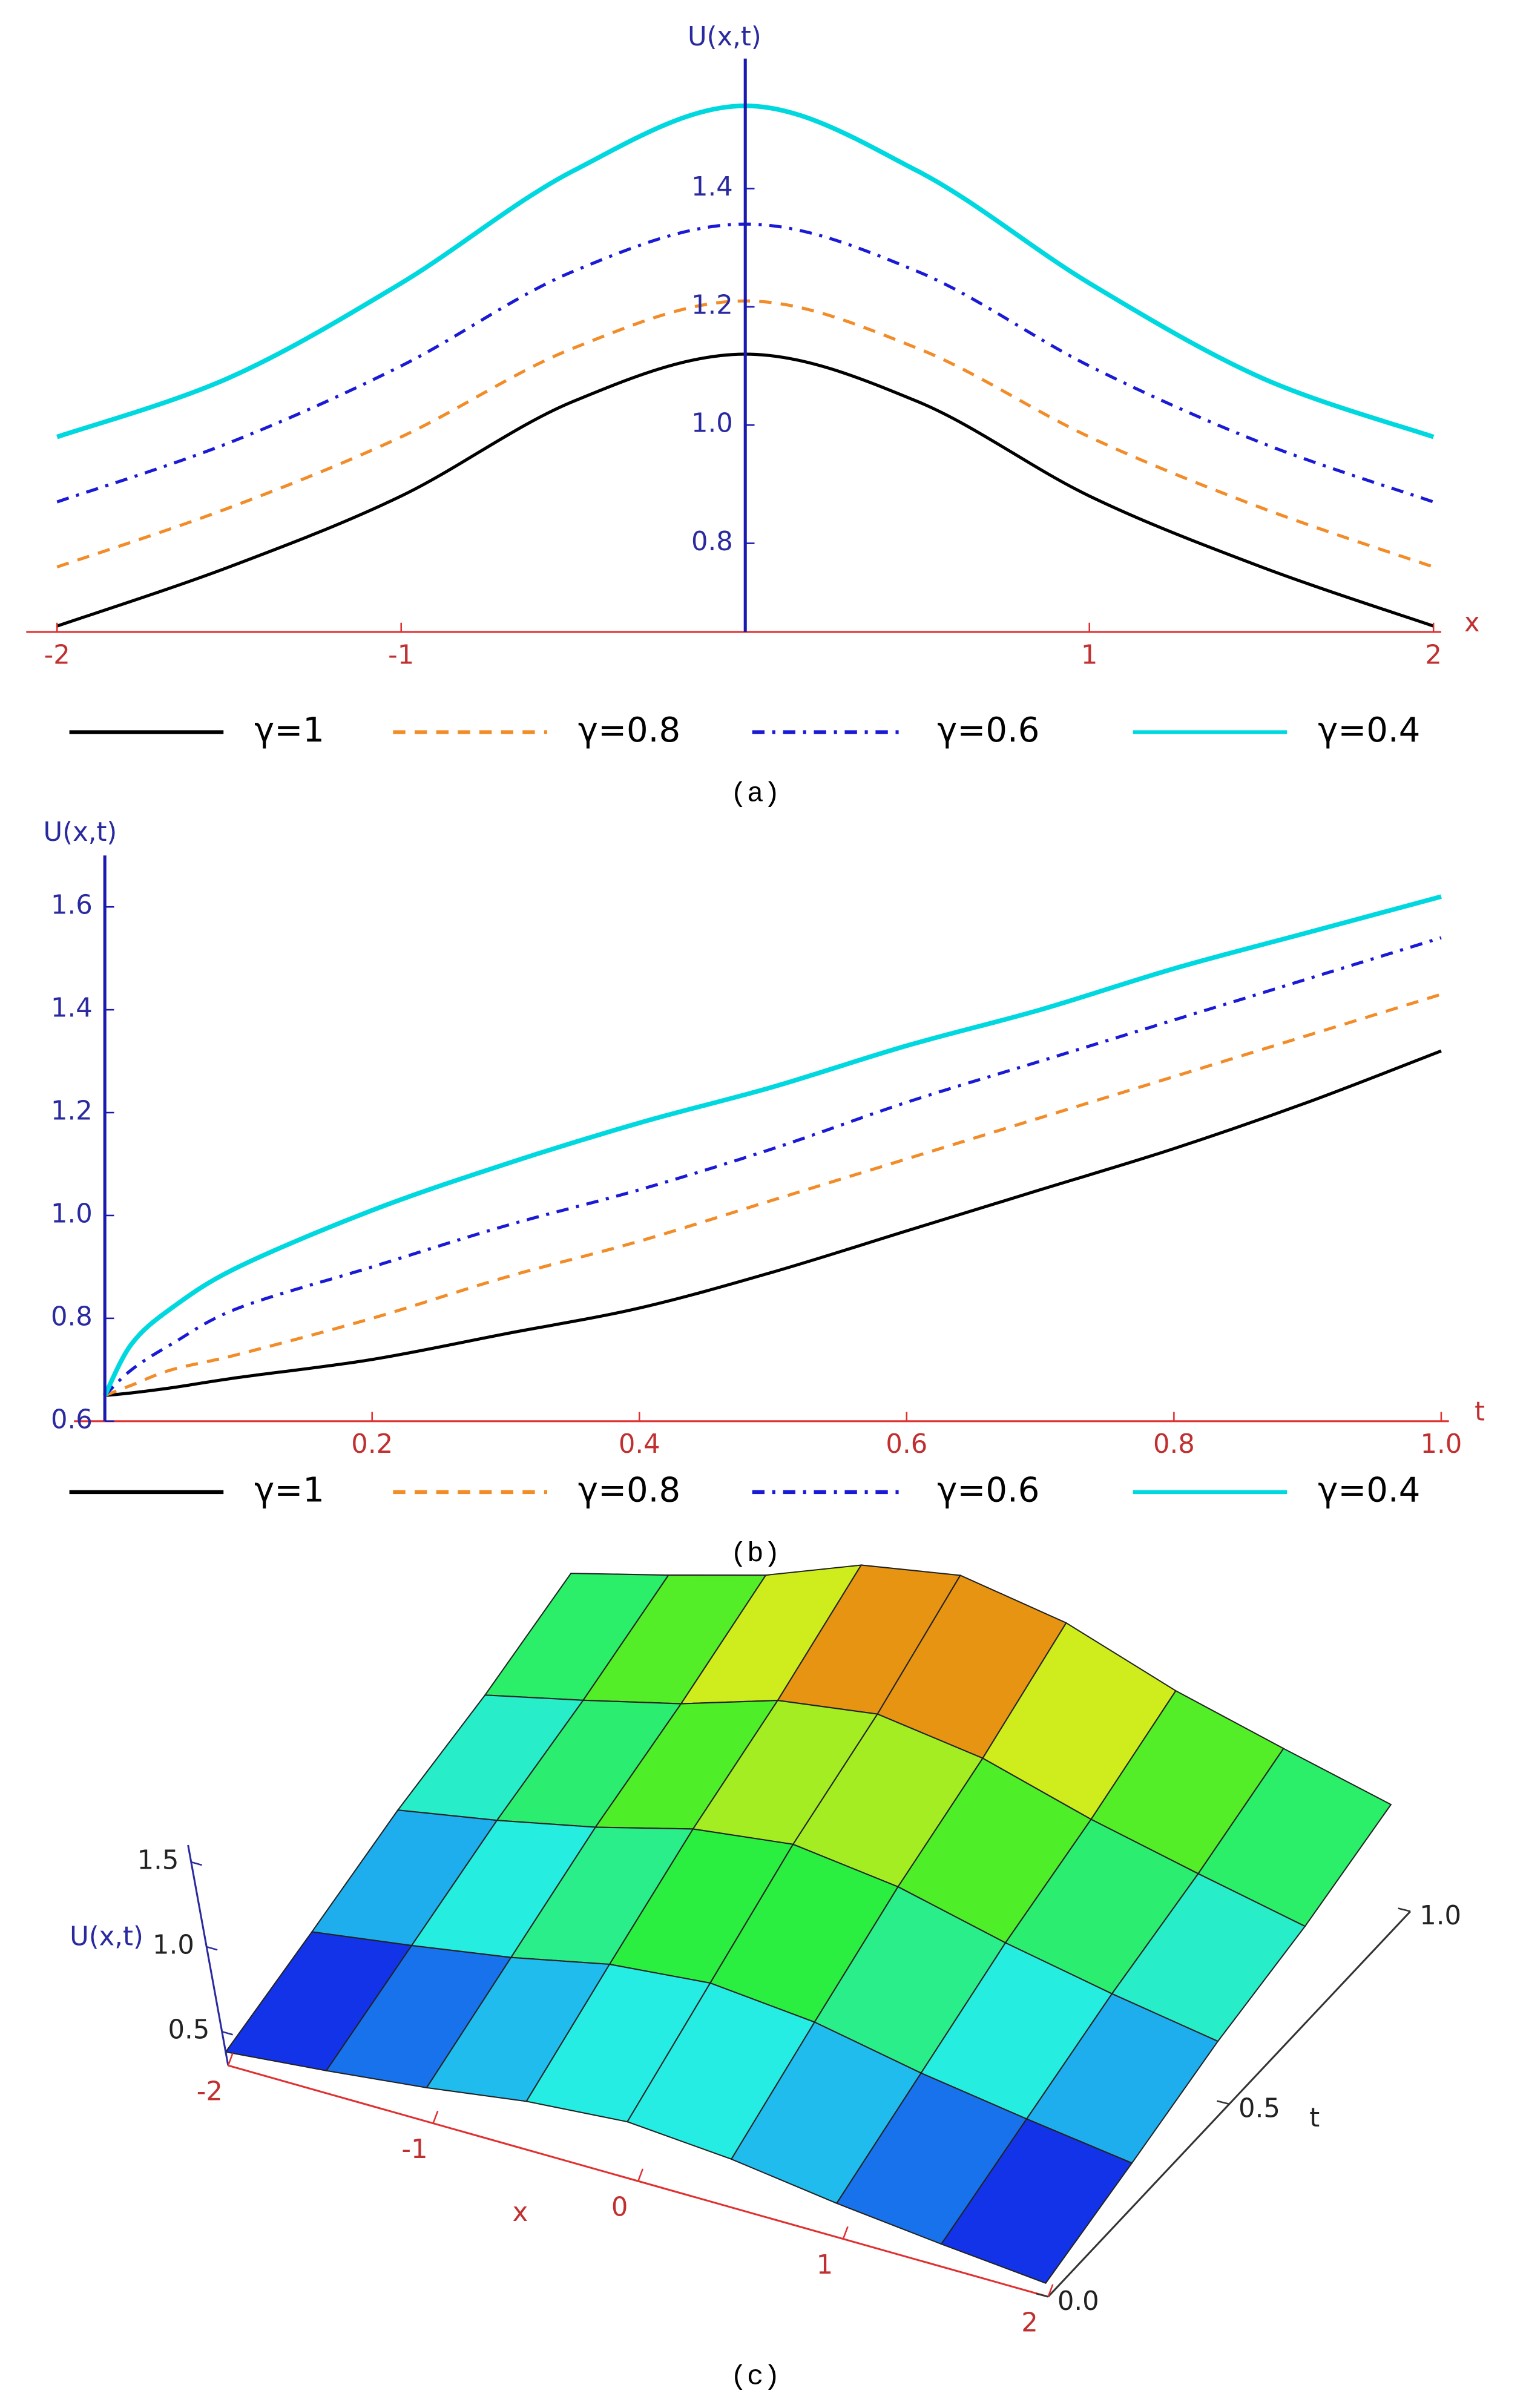 This screenshot has width=1526, height=2408. Describe the element at coordinates (1480, 1412) in the screenshot. I see `x-axis-label: t` at that location.